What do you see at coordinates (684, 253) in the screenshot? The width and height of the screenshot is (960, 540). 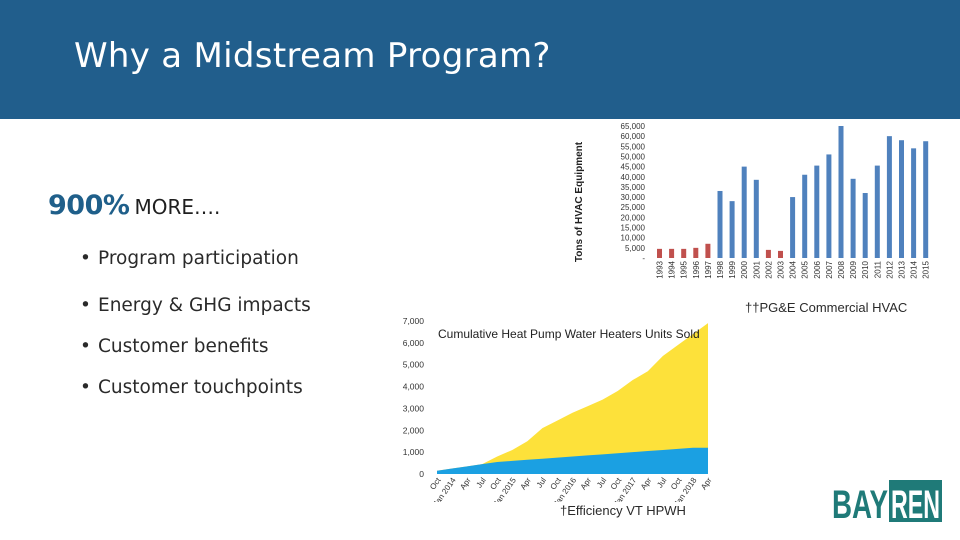 I see `bar-1995` at bounding box center [684, 253].